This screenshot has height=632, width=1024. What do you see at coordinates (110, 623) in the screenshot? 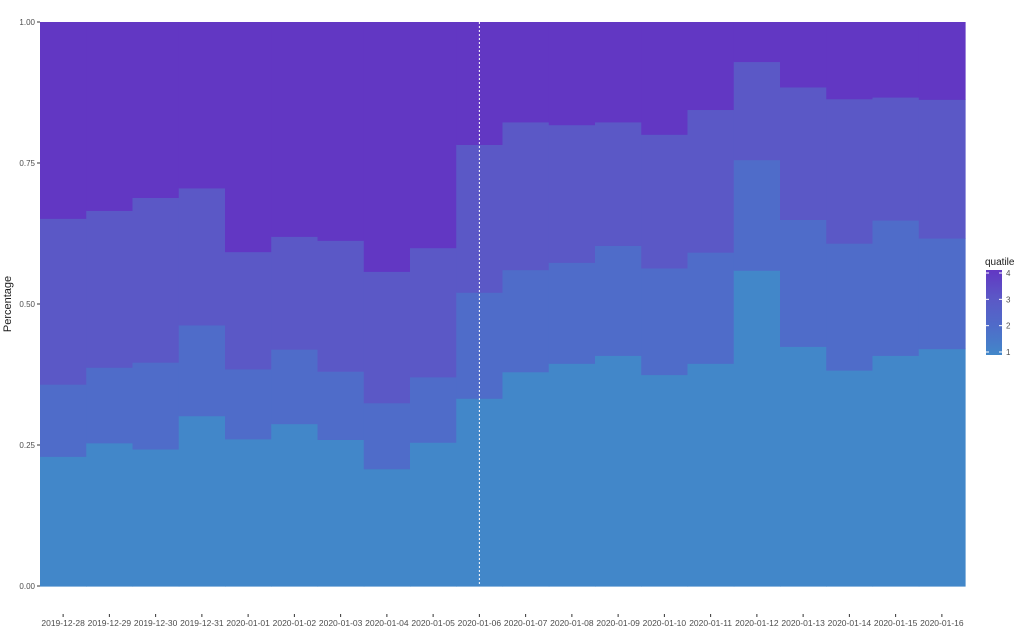
I see `x-tick-label: 2019-12-29` at bounding box center [110, 623].